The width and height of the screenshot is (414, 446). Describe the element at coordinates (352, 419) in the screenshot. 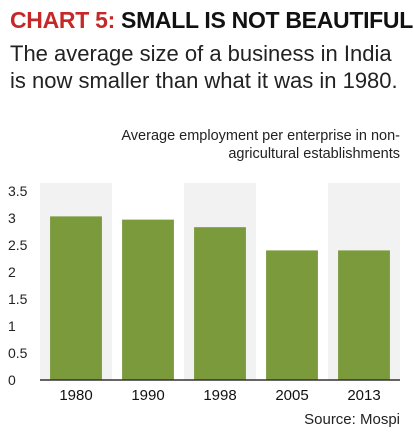

I see `source-note: Source: Mospi` at that location.